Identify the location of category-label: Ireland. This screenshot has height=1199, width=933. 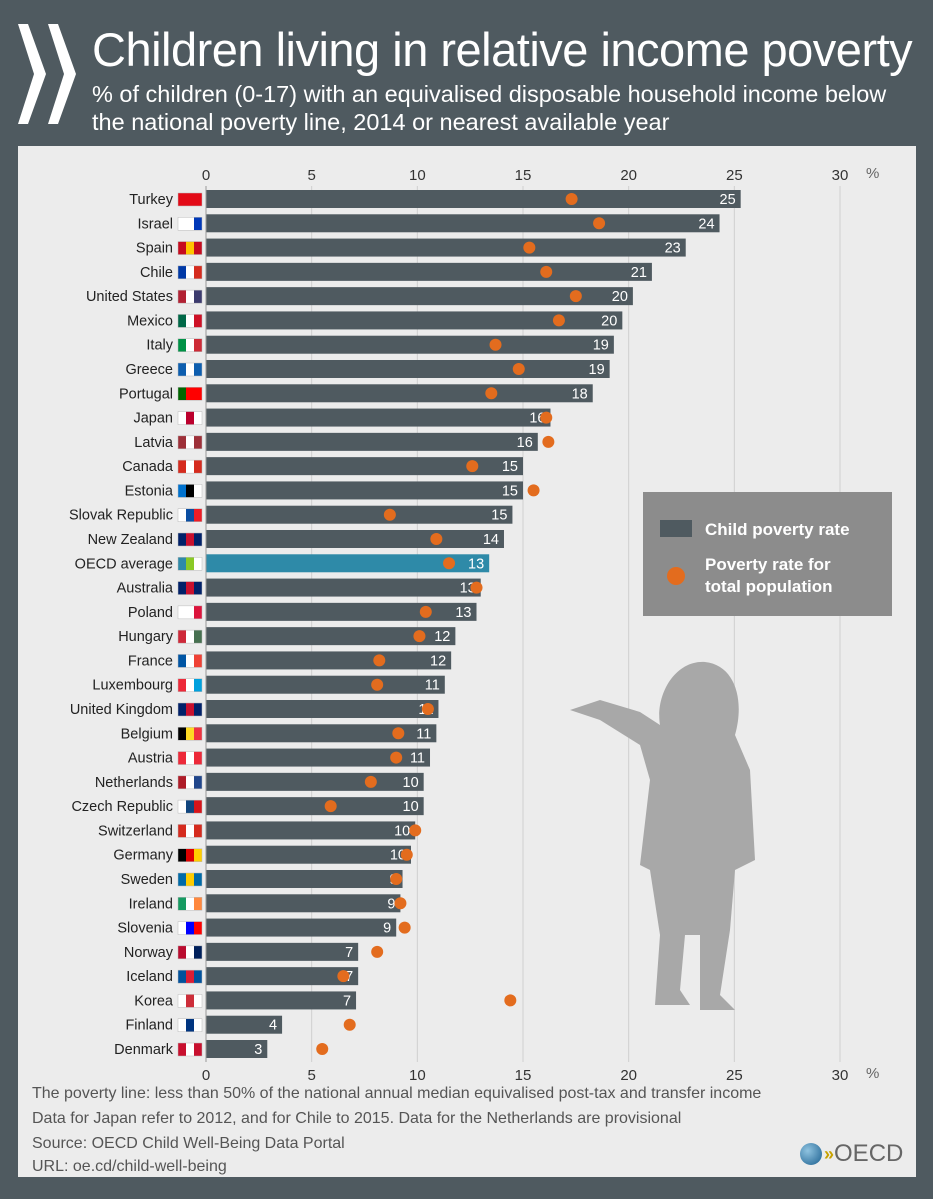
(151, 904).